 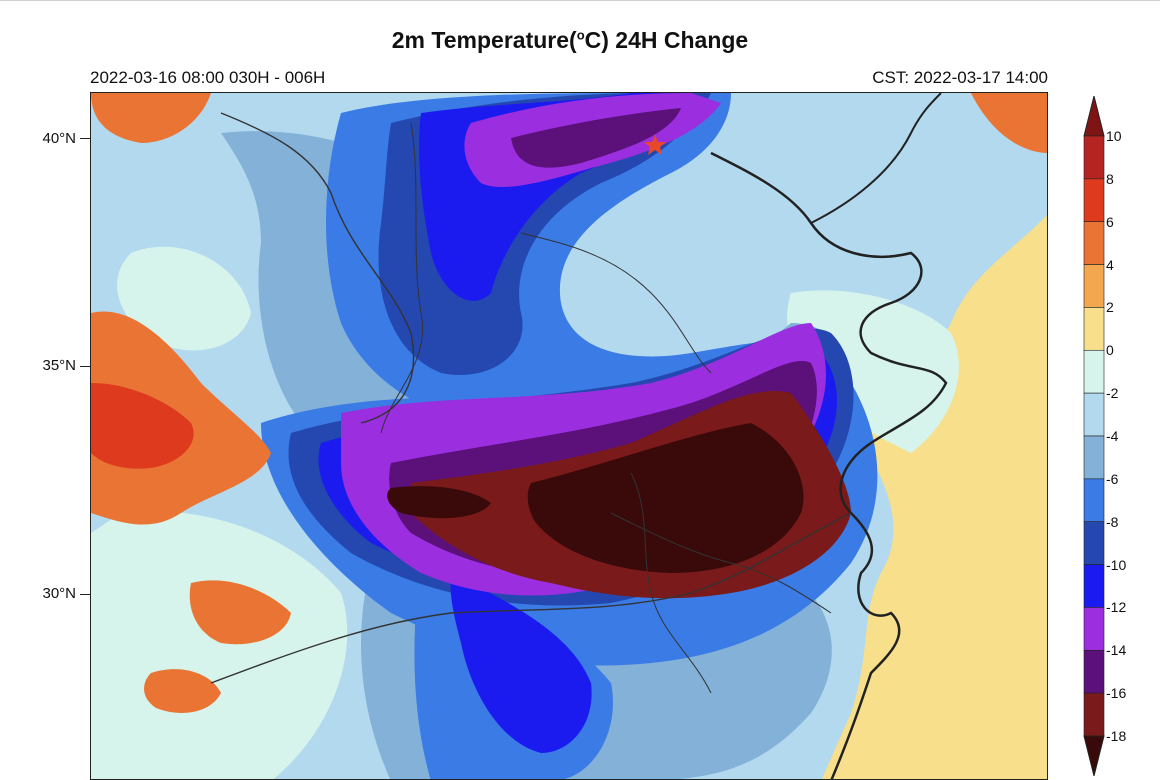 I want to click on colorbar-label: -12, so click(x=1116, y=607).